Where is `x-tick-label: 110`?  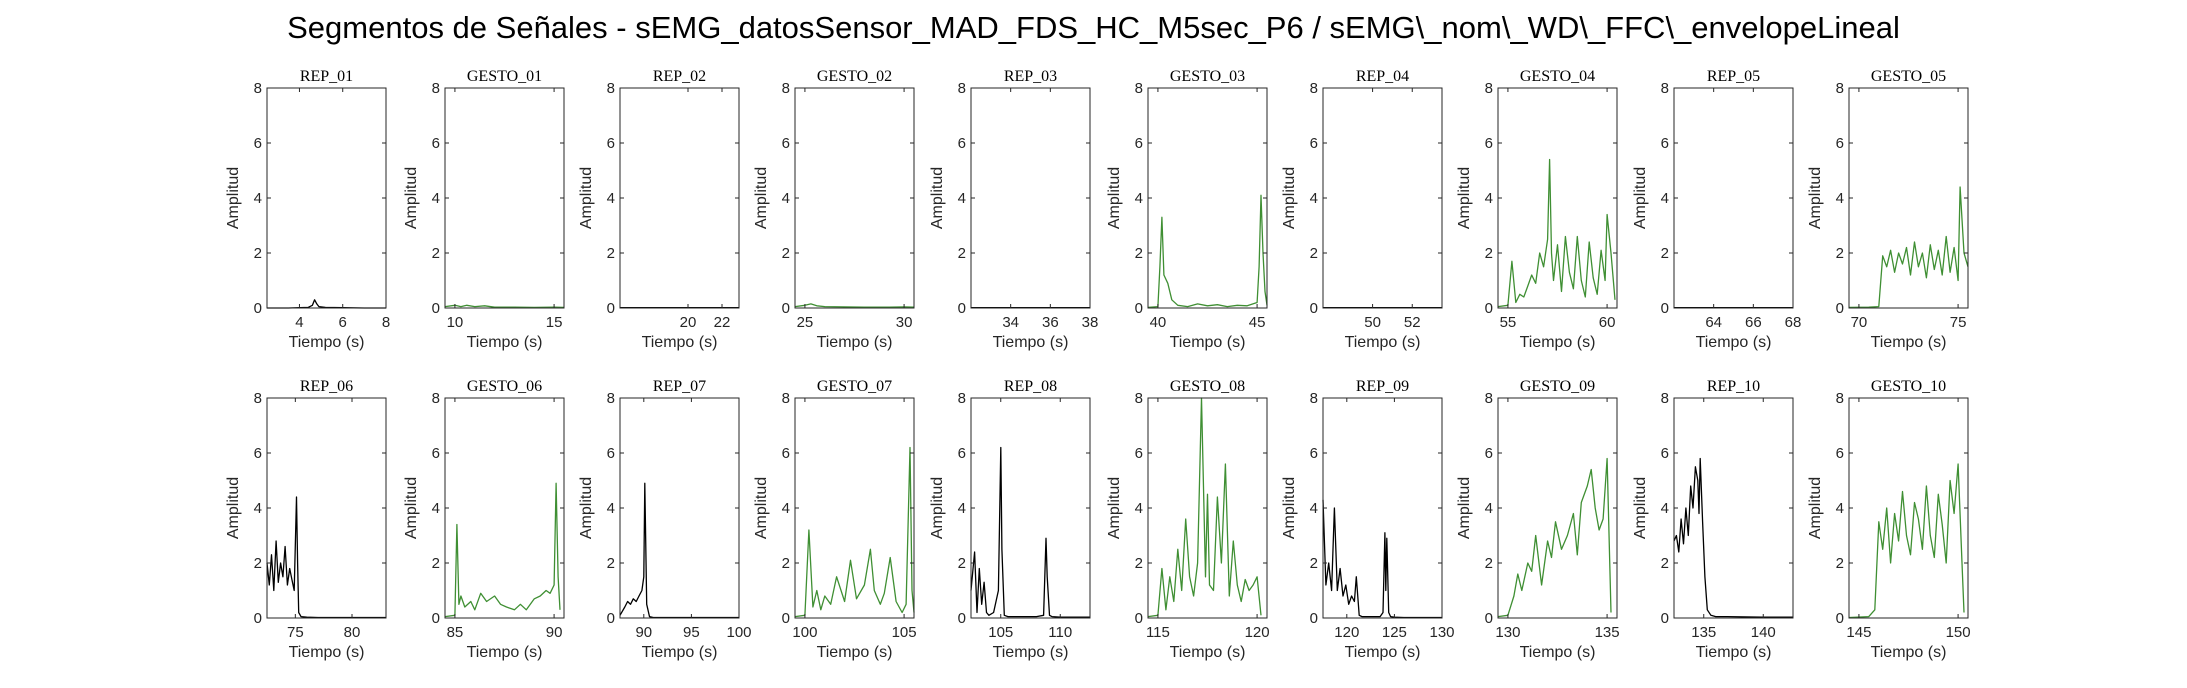 x-tick-label: 110 is located at coordinates (1060, 632).